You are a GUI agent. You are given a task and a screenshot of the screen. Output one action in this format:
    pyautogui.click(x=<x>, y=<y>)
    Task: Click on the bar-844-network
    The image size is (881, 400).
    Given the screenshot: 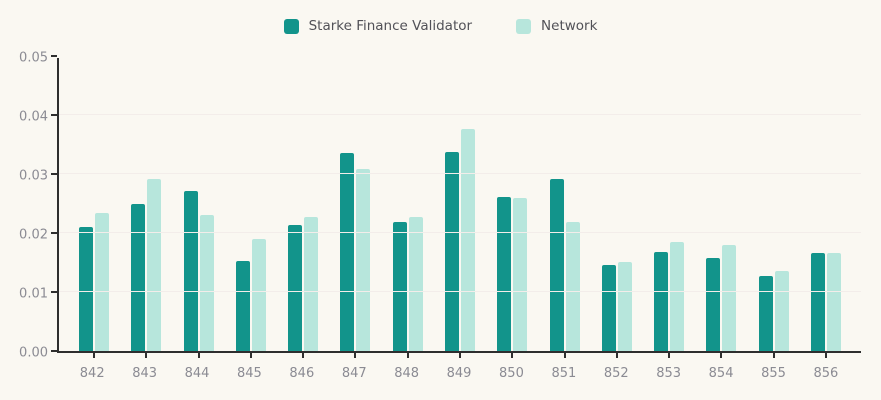 What is the action you would take?
    pyautogui.click(x=206, y=282)
    